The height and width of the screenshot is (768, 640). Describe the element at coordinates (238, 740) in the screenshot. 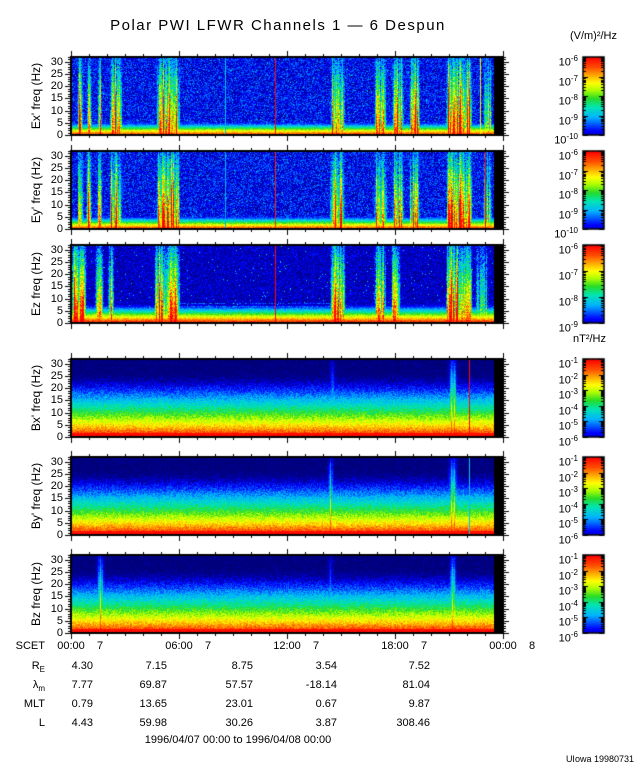

I see `date-range-label: 1996/04/07 00:00 to 1996/04/08 00:00` at that location.